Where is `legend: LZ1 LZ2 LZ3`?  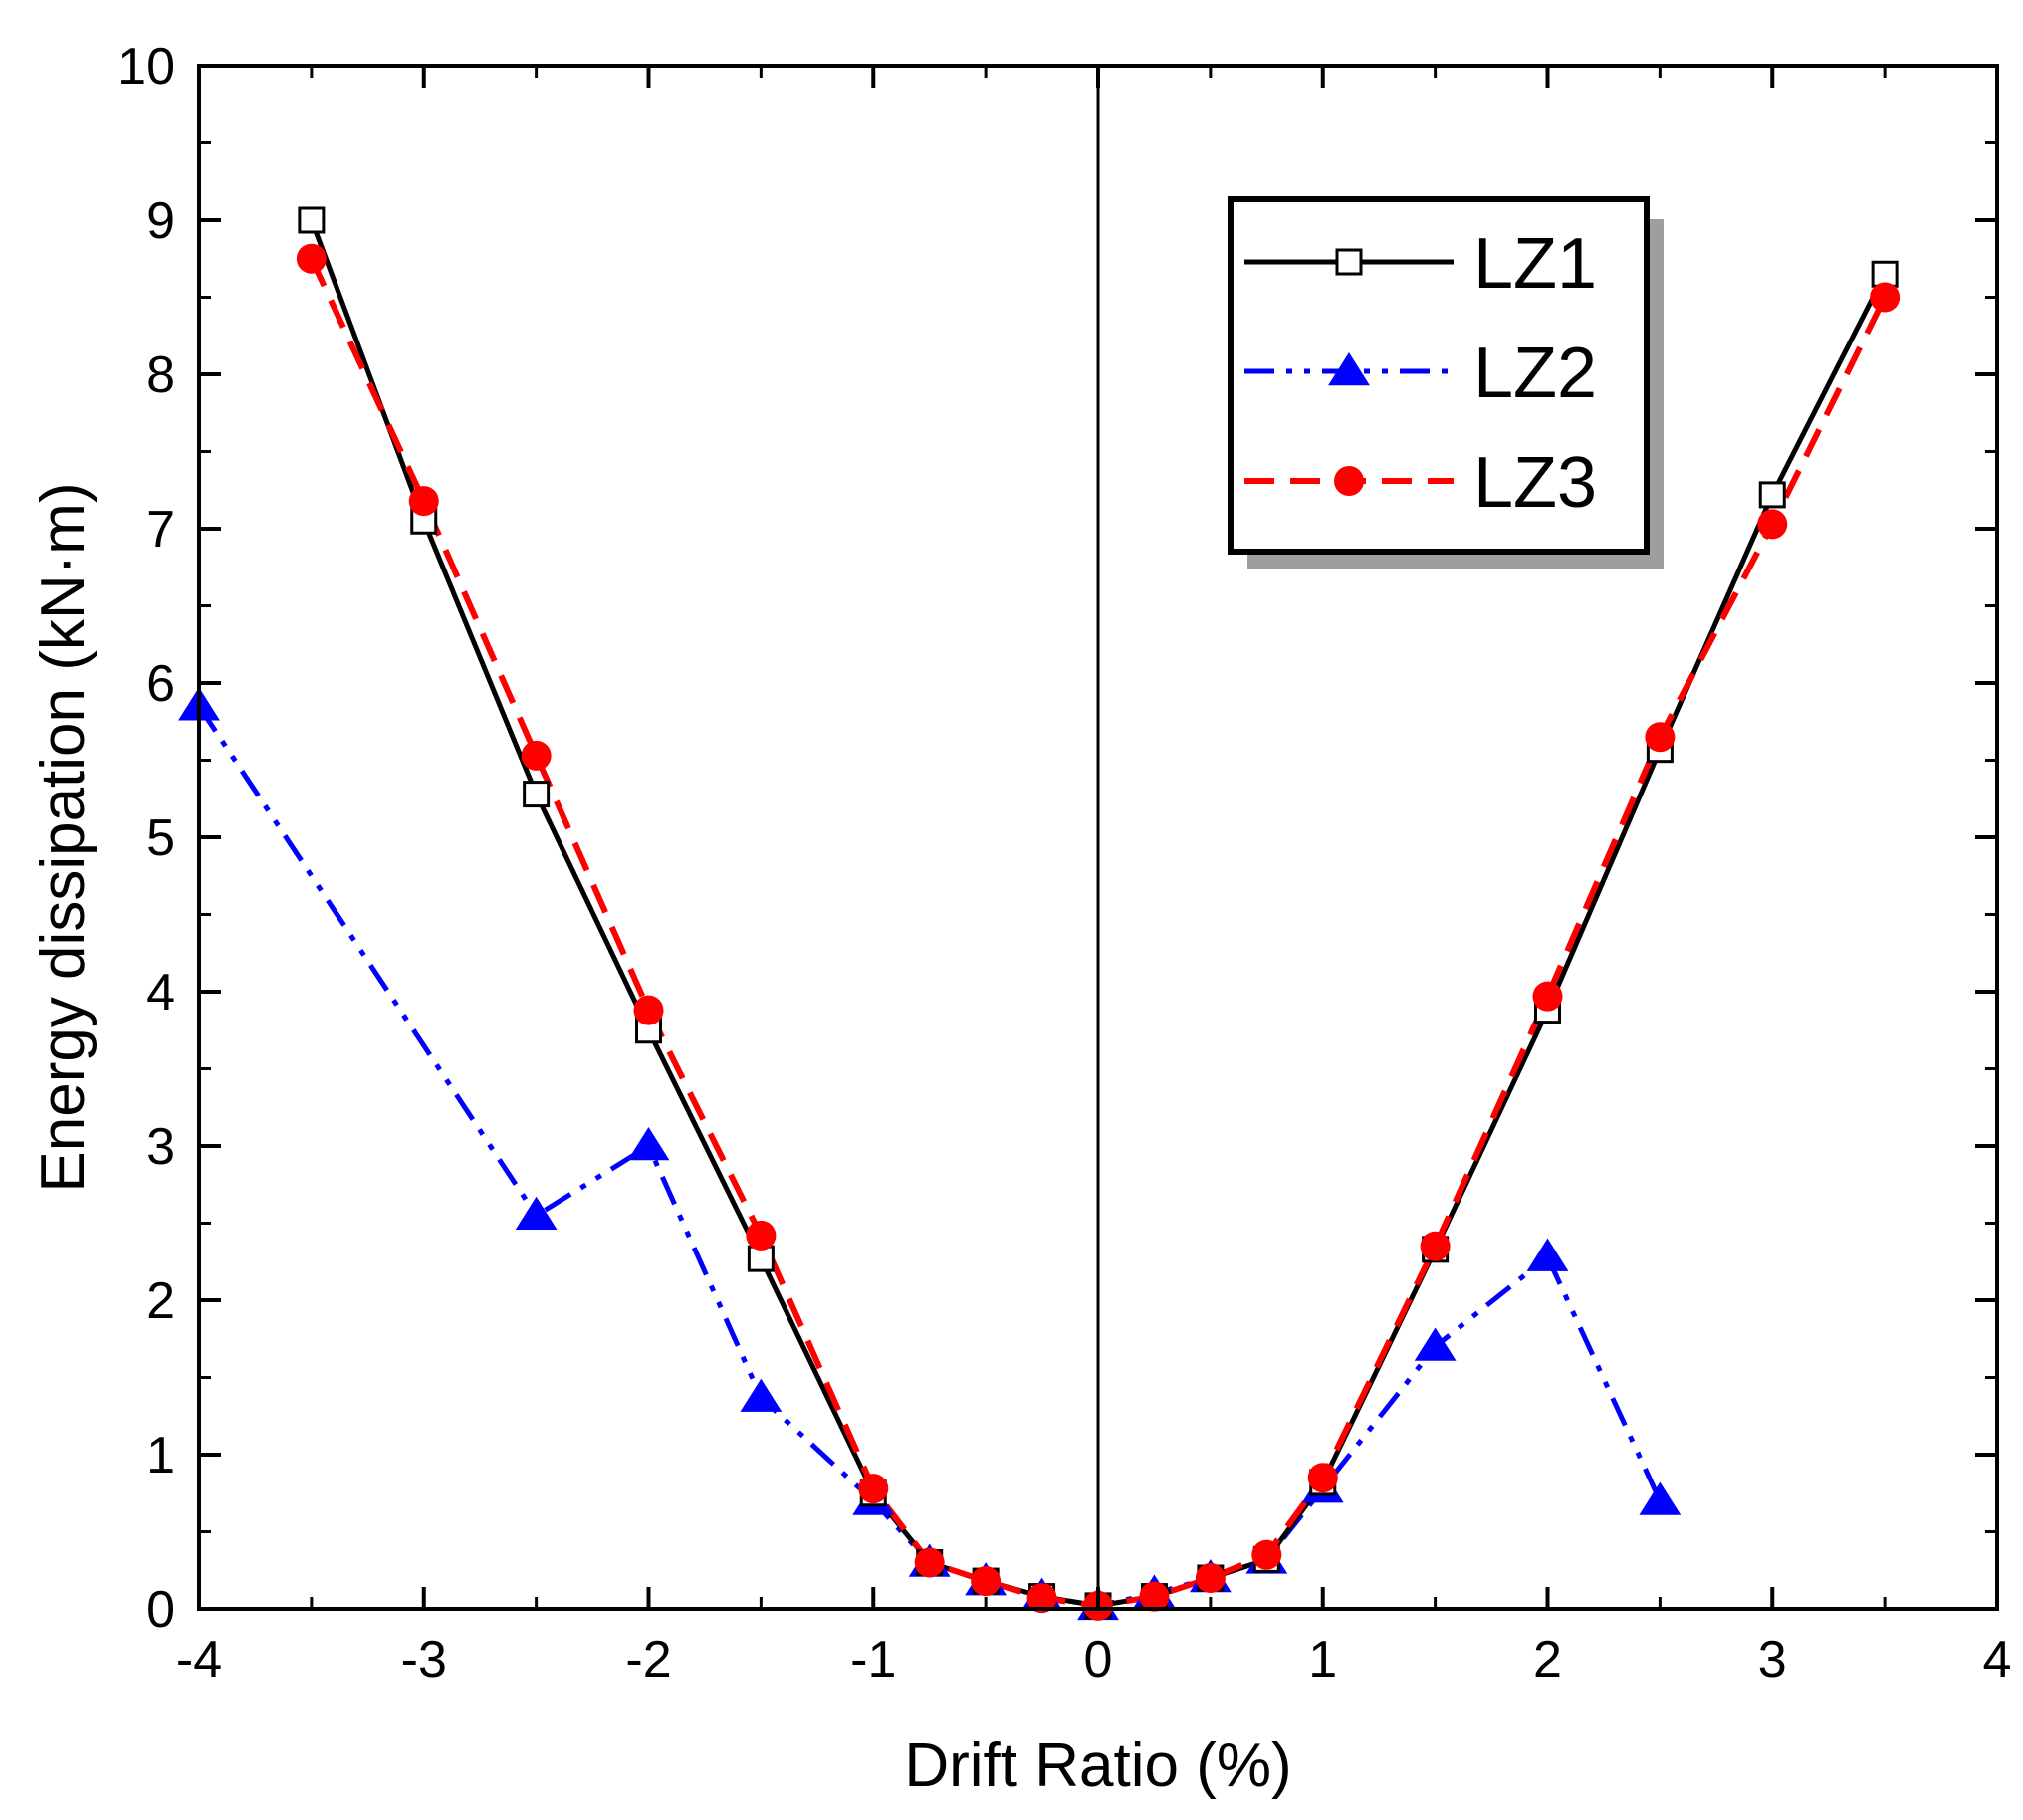
legend: LZ1 LZ2 LZ3 is located at coordinates (1446, 382).